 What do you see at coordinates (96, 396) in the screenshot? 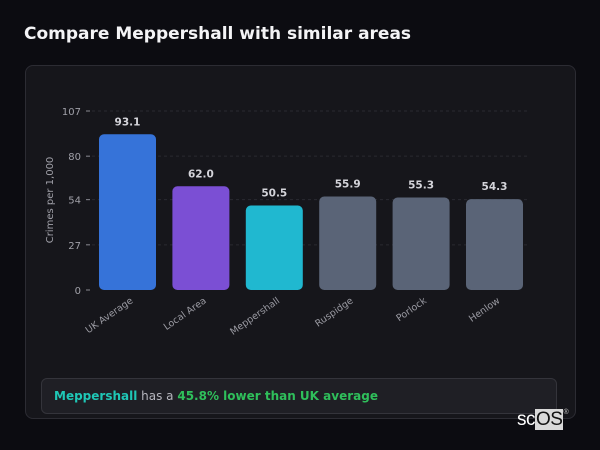
I see `summary-area: Meppershall` at bounding box center [96, 396].